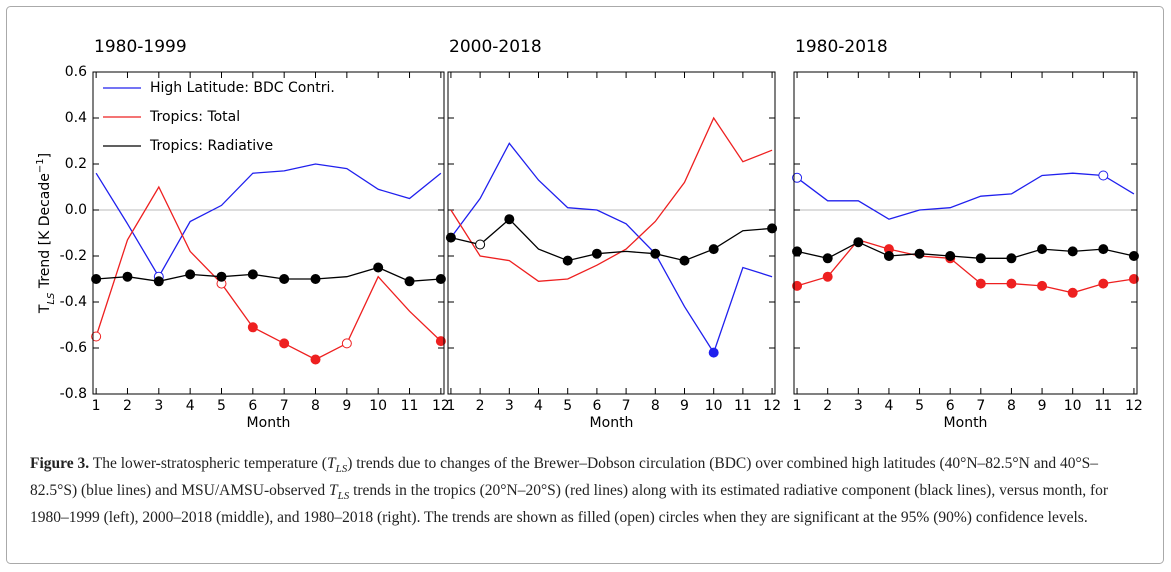  What do you see at coordinates (73, 302) in the screenshot?
I see `y-tick-label: -0.4` at bounding box center [73, 302].